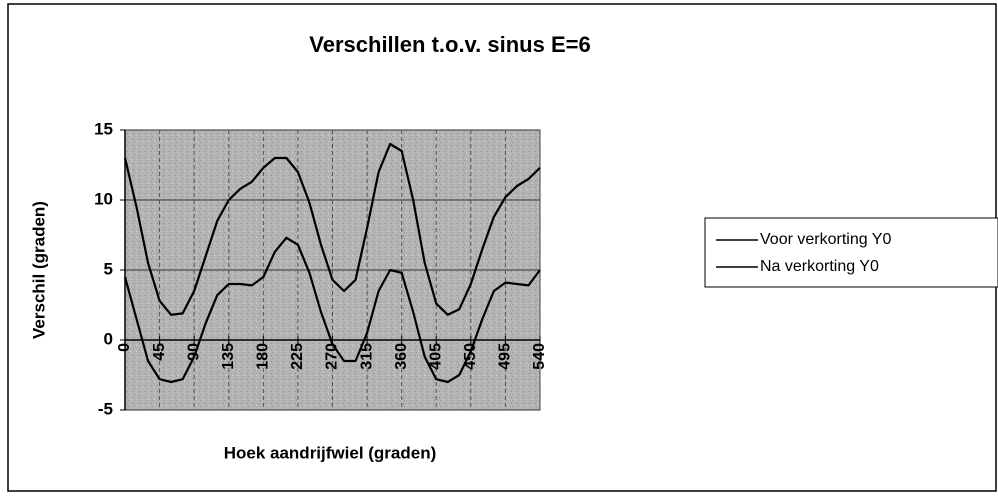 This screenshot has width=998, height=497. Describe the element at coordinates (103, 198) in the screenshot. I see `y-tick-label: 10` at that location.